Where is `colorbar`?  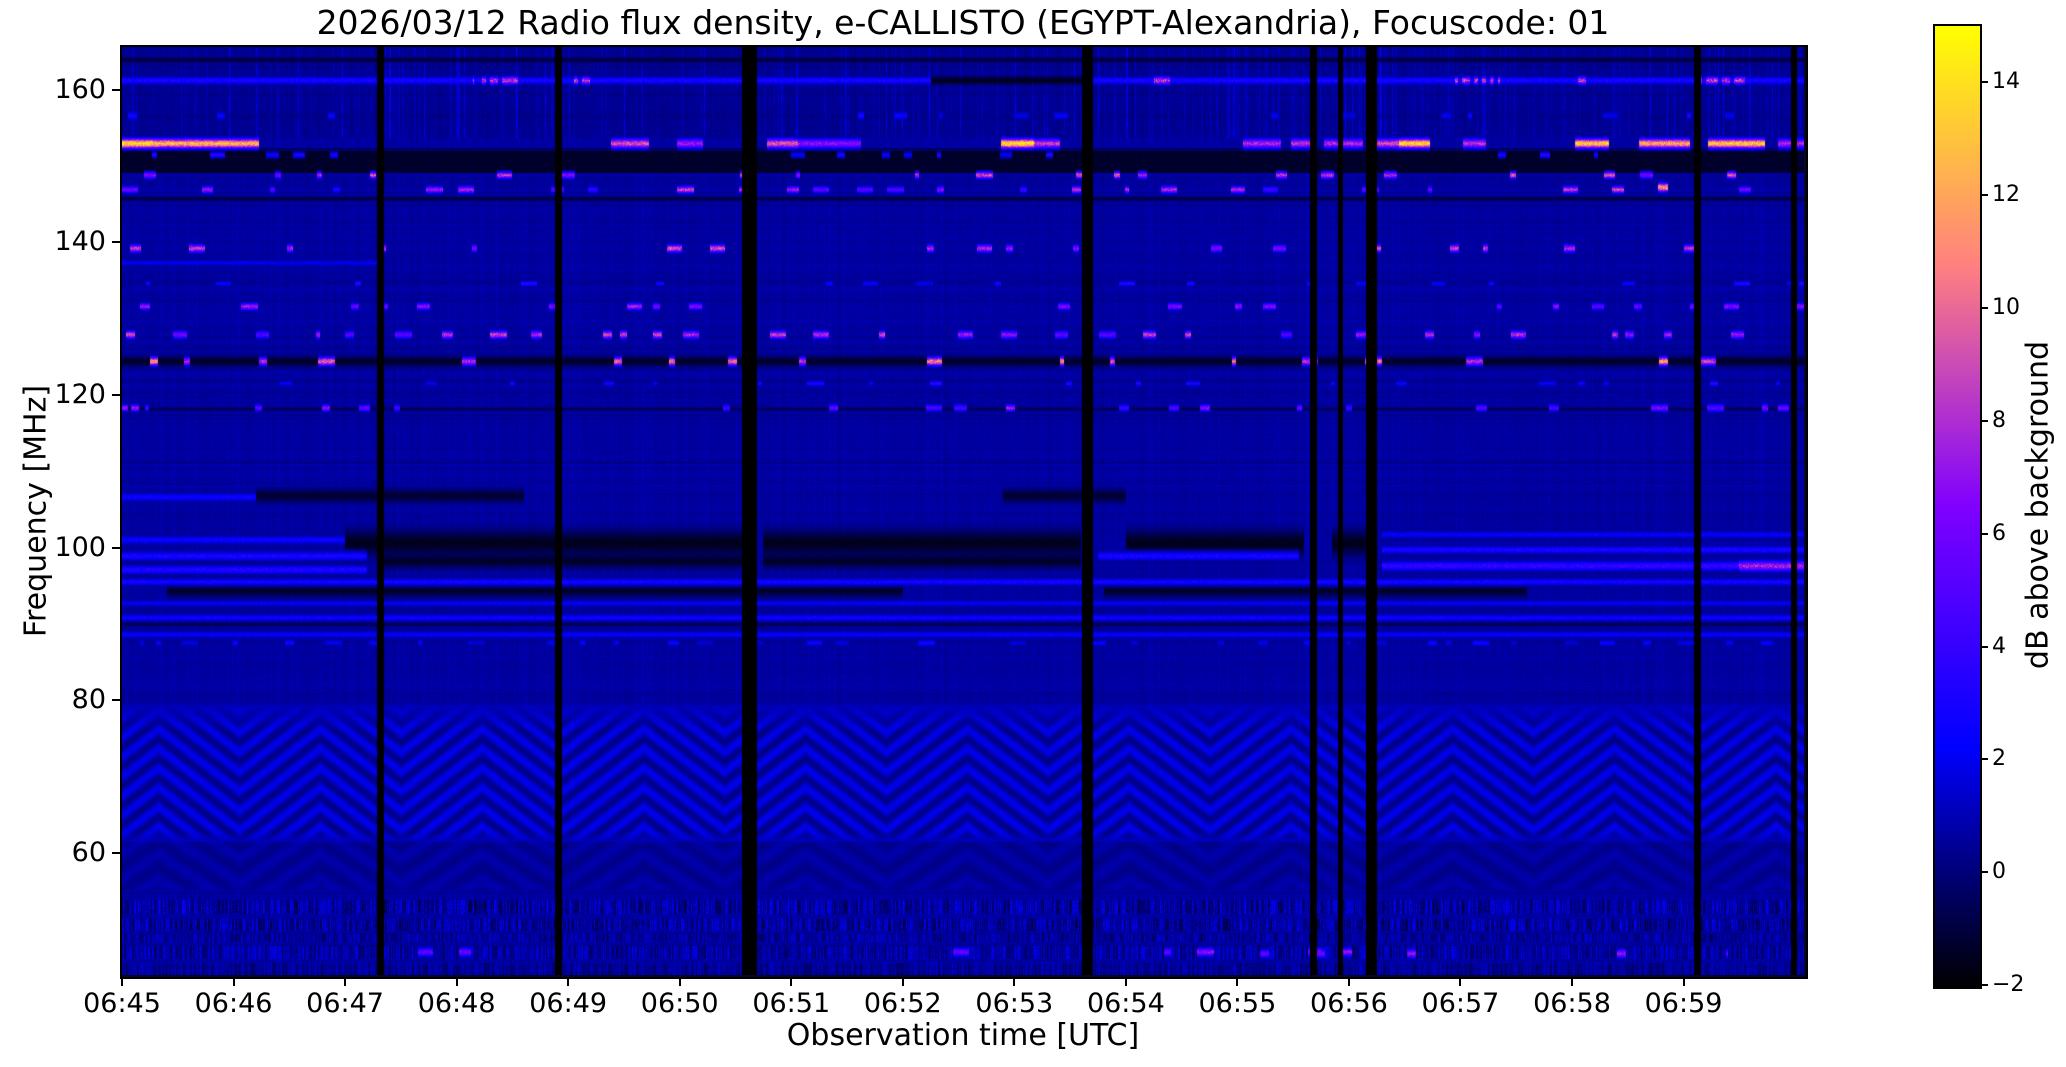 colorbar is located at coordinates (1957, 506).